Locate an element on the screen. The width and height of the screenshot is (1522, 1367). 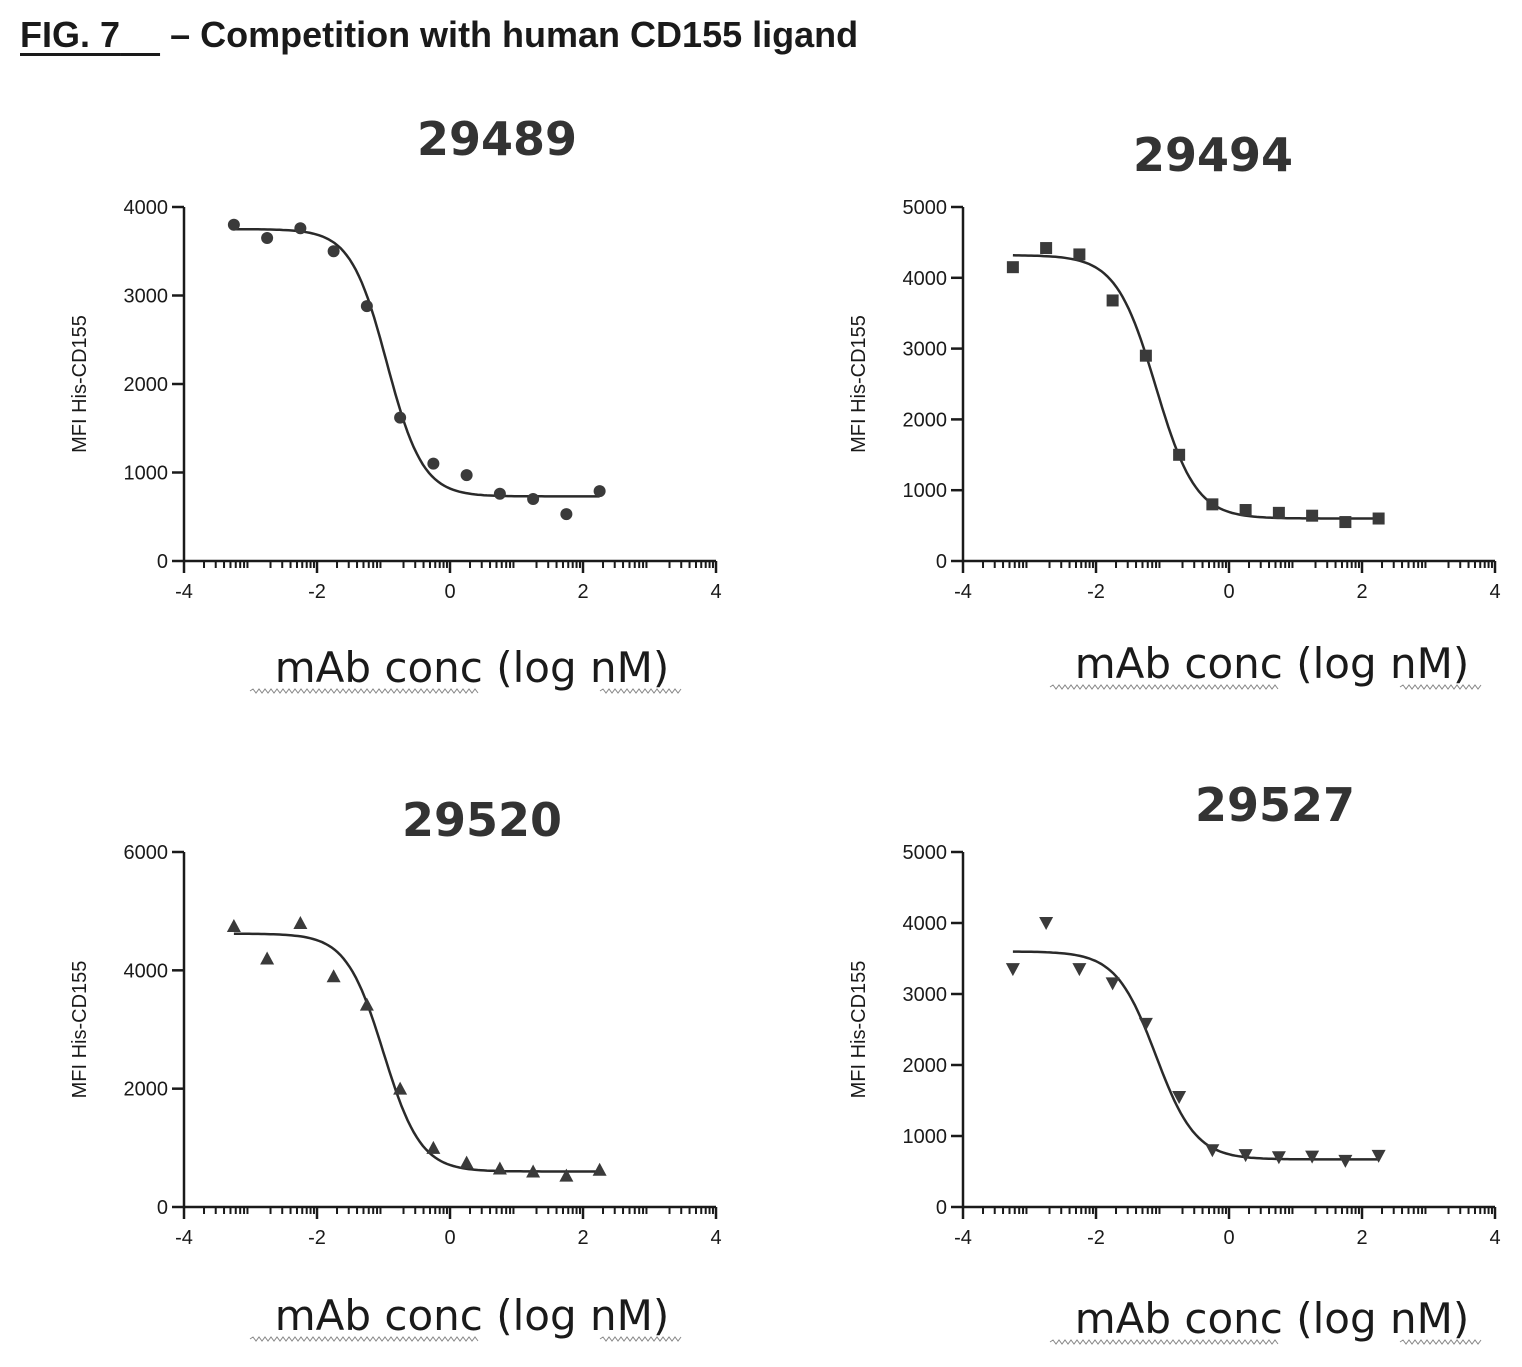
y-tick-label: 6000 is located at coordinates (146, 853).